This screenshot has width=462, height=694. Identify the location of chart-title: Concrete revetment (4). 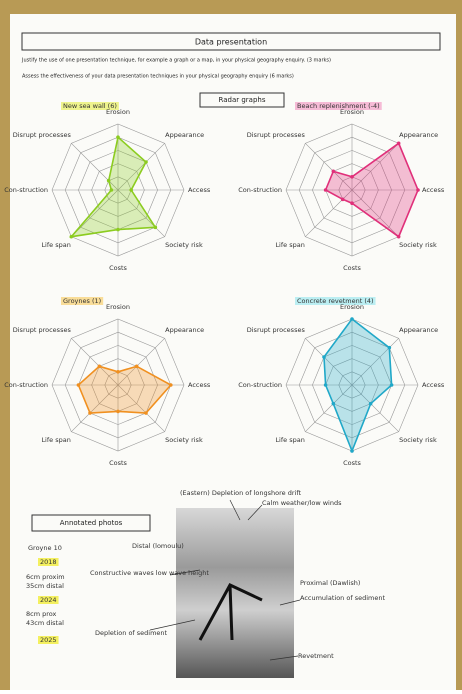
(335, 301).